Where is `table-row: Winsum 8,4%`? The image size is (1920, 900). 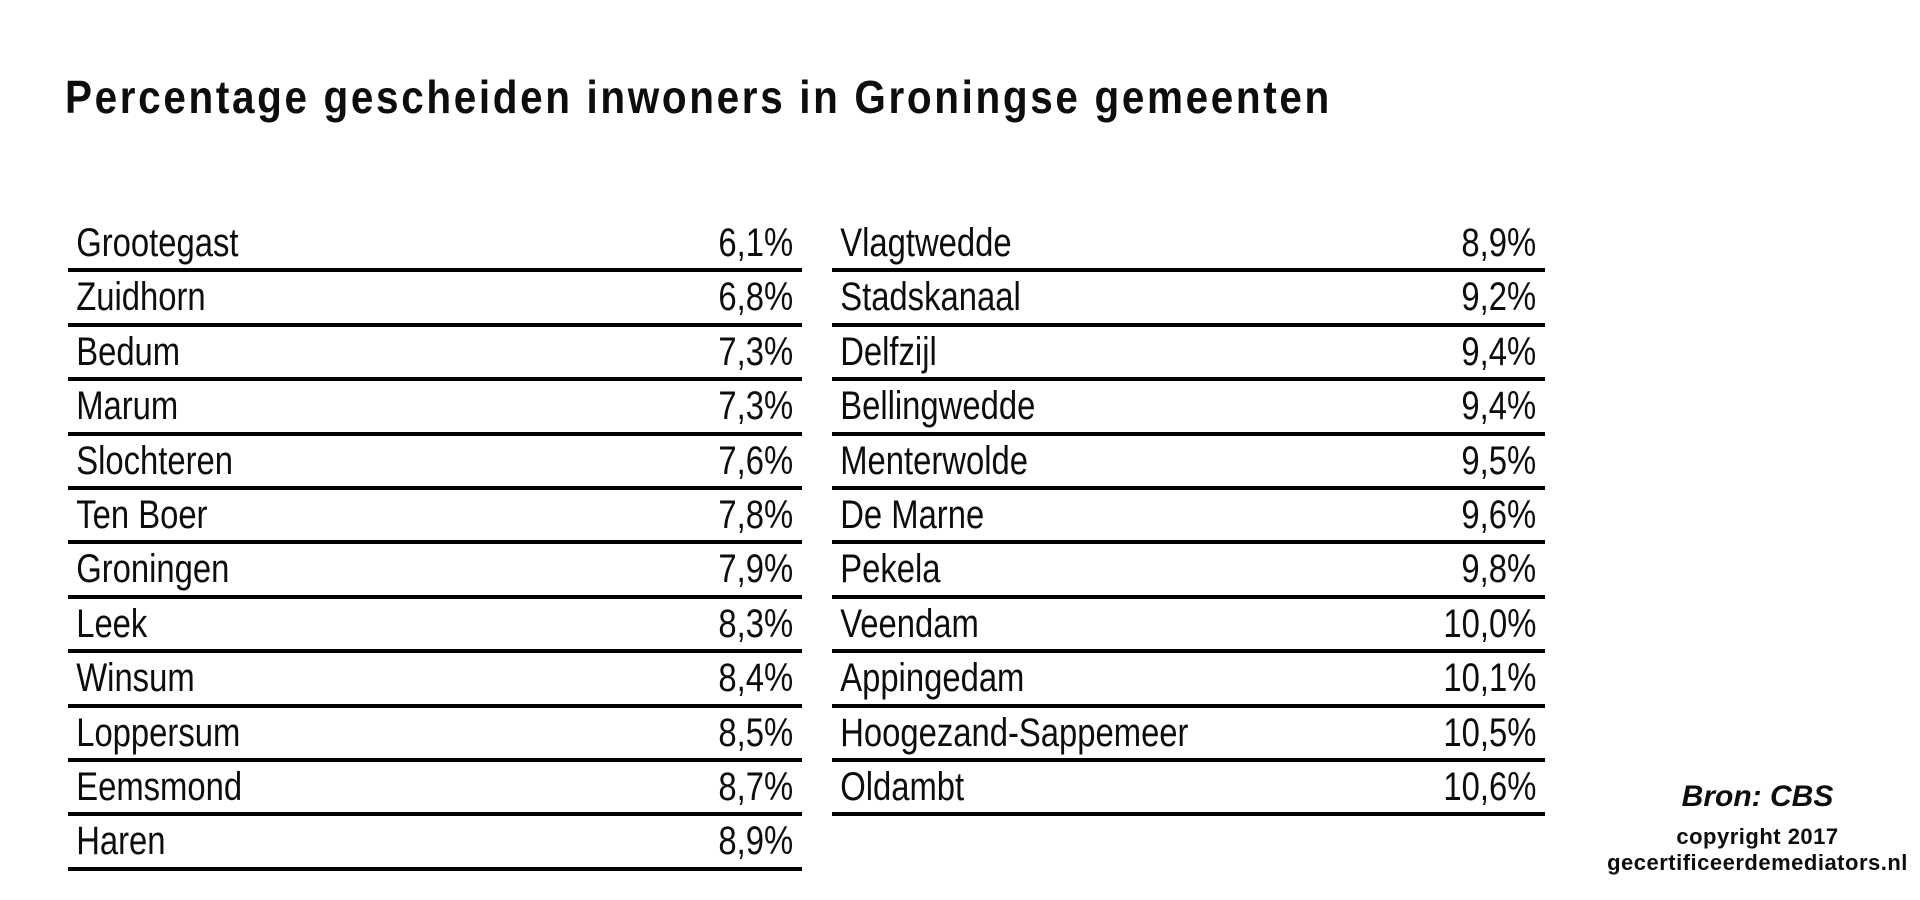 table-row: Winsum 8,4% is located at coordinates (435, 680).